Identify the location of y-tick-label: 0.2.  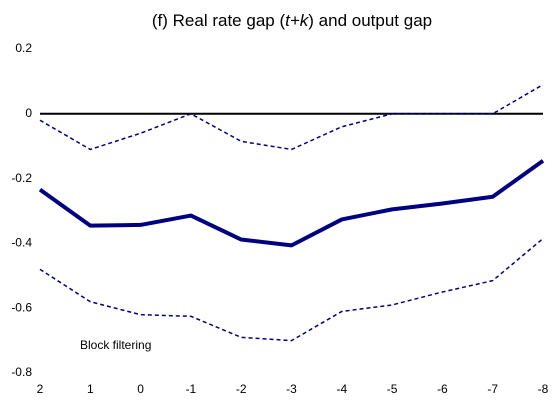
(23, 48).